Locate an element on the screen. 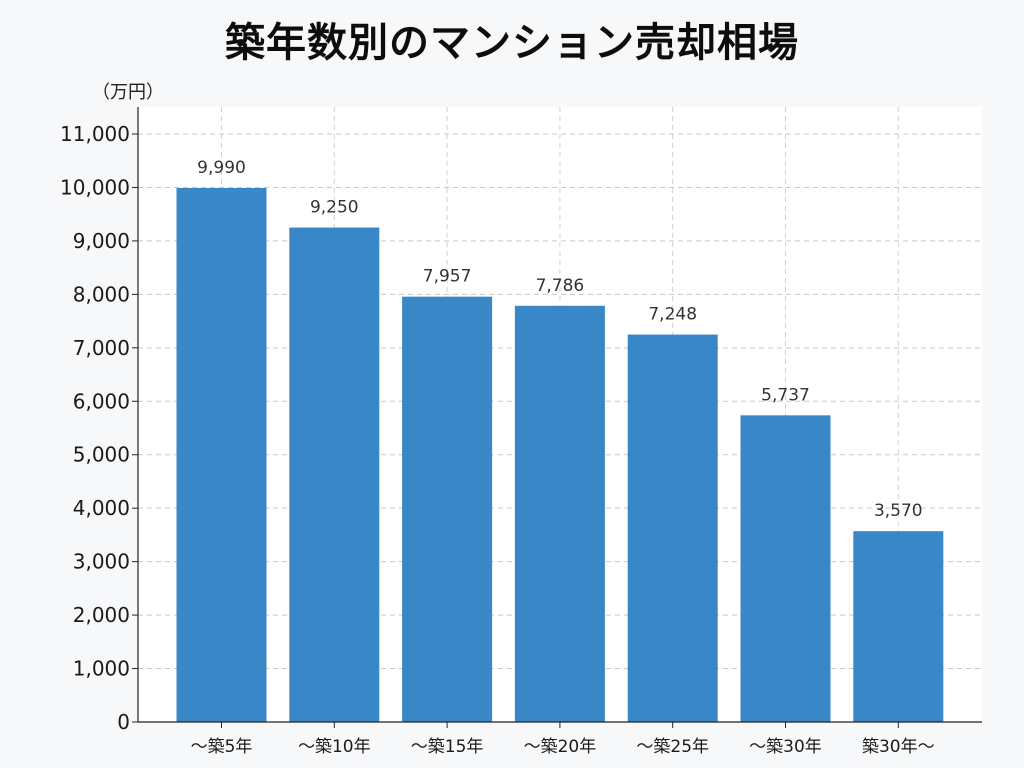  x-tick-label: 〜築10年 is located at coordinates (334, 747).